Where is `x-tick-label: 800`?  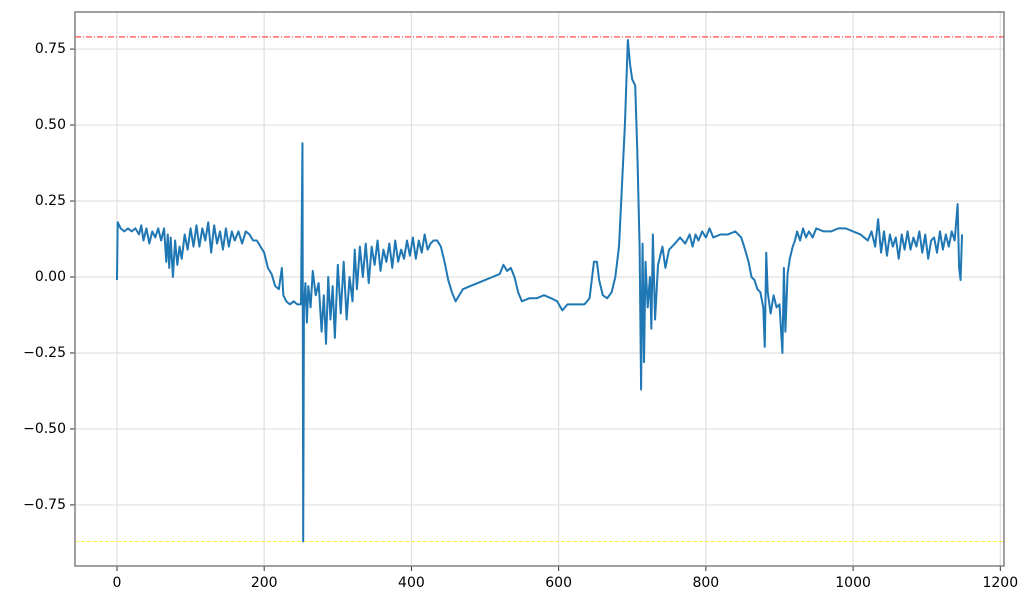 x-tick-label: 800 is located at coordinates (705, 583).